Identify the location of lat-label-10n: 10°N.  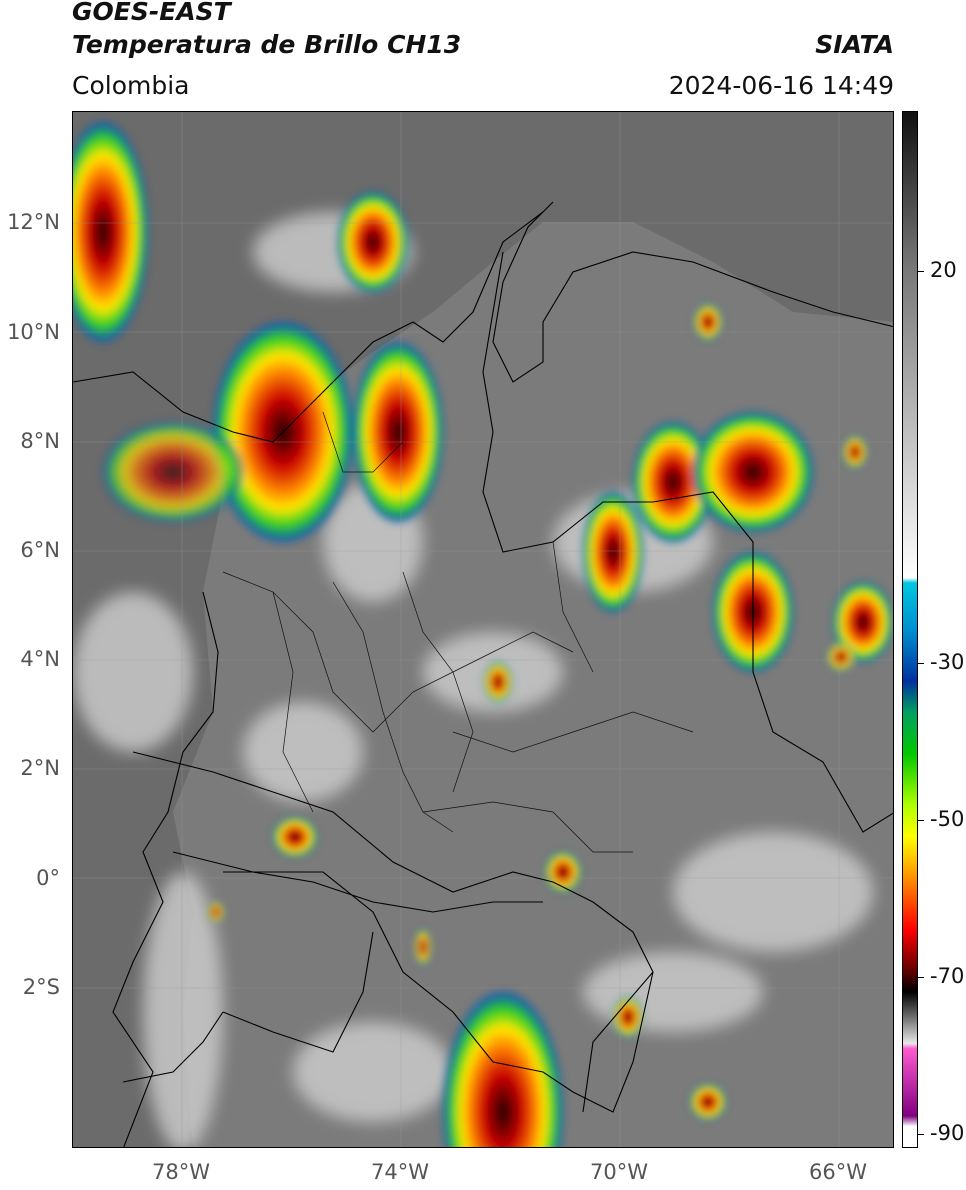
(33, 332).